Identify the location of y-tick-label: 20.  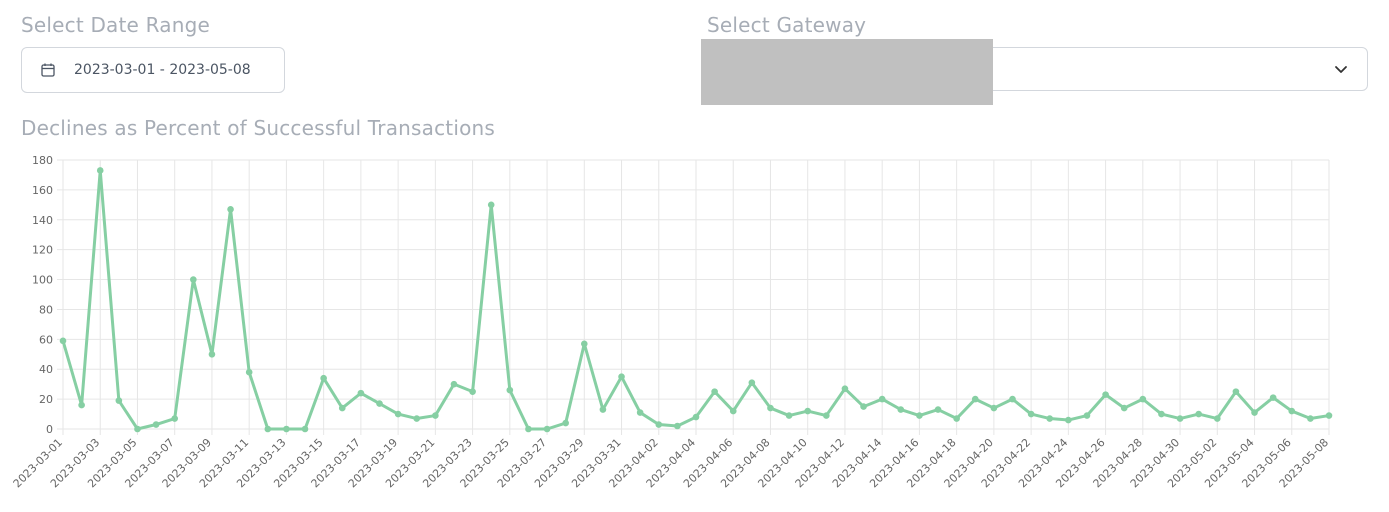
(46, 399).